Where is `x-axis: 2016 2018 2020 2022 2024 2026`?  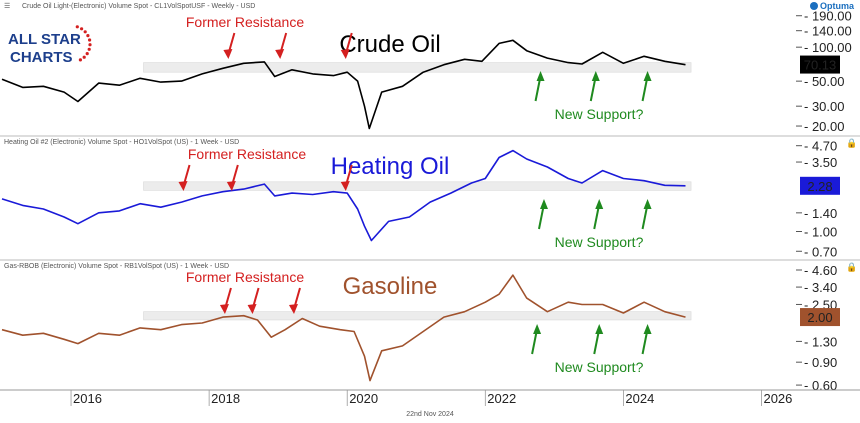 x-axis: 2016 2018 2020 2022 2024 2026 is located at coordinates (430, 397).